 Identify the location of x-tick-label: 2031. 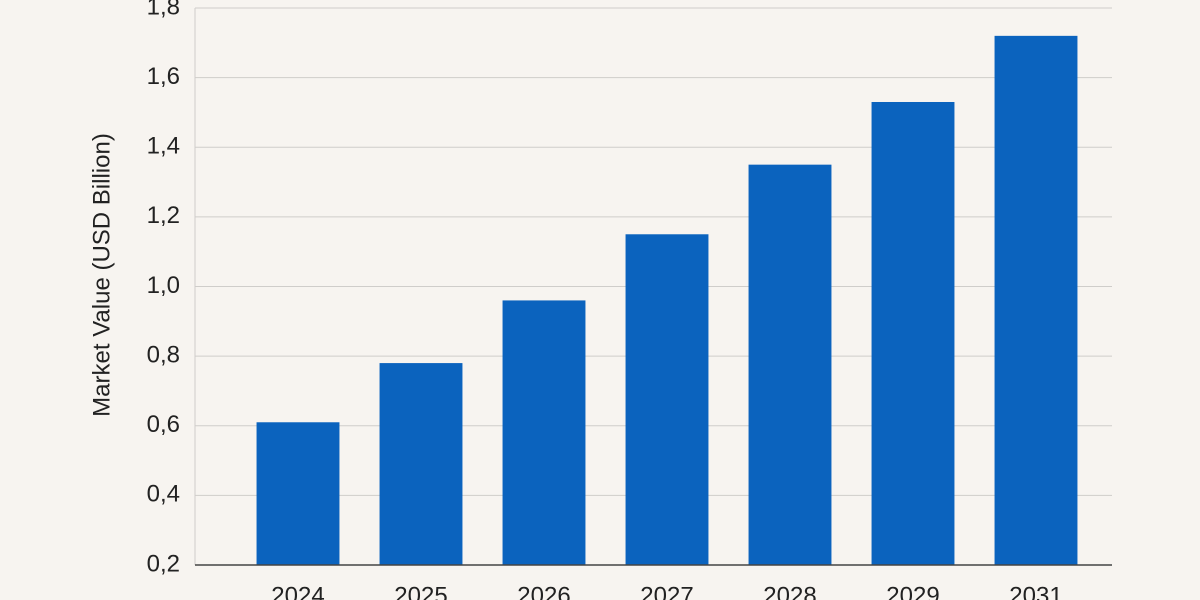
(1035, 591).